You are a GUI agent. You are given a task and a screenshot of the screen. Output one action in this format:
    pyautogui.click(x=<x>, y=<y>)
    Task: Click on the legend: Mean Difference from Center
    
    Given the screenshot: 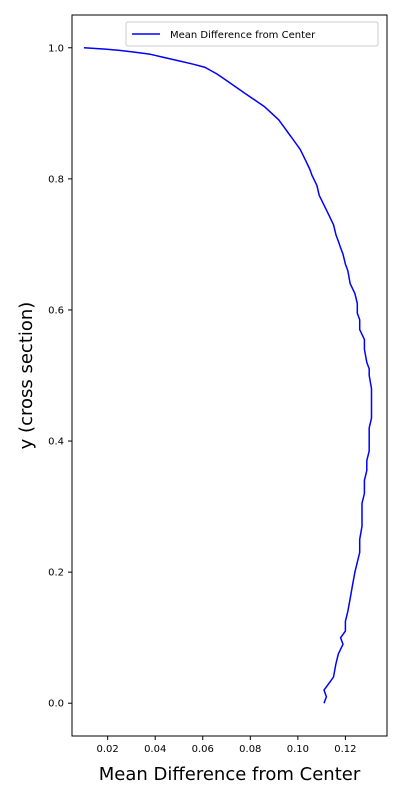 What is the action you would take?
    pyautogui.click(x=252, y=34)
    